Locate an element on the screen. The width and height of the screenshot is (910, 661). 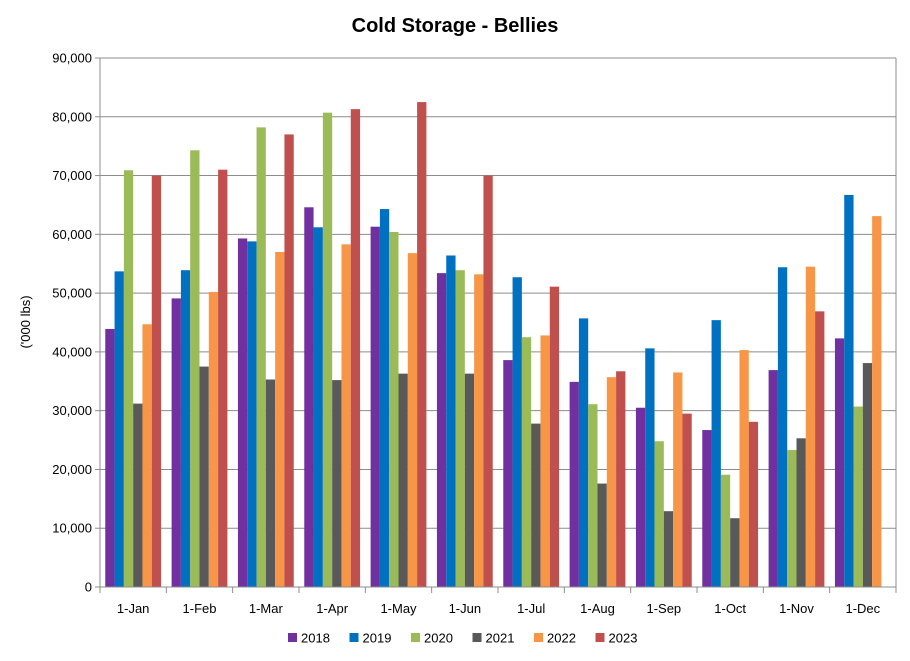
bar-2023-1-Mar is located at coordinates (289, 360).